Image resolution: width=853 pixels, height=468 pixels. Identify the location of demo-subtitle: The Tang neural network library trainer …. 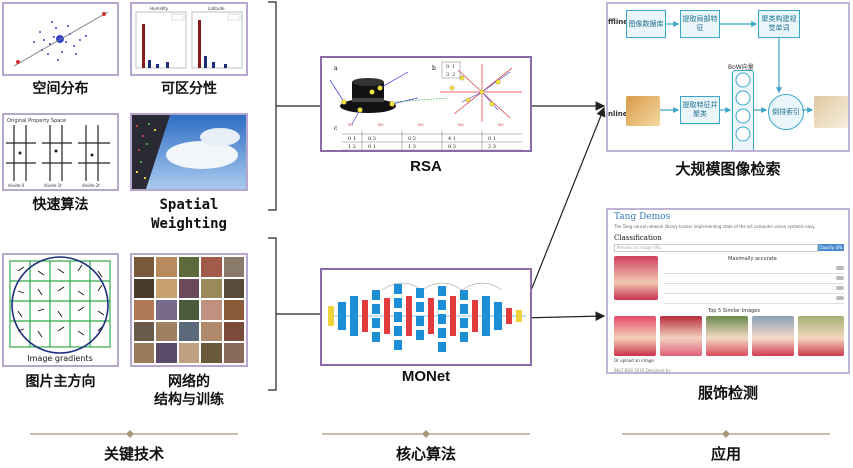
(715, 226).